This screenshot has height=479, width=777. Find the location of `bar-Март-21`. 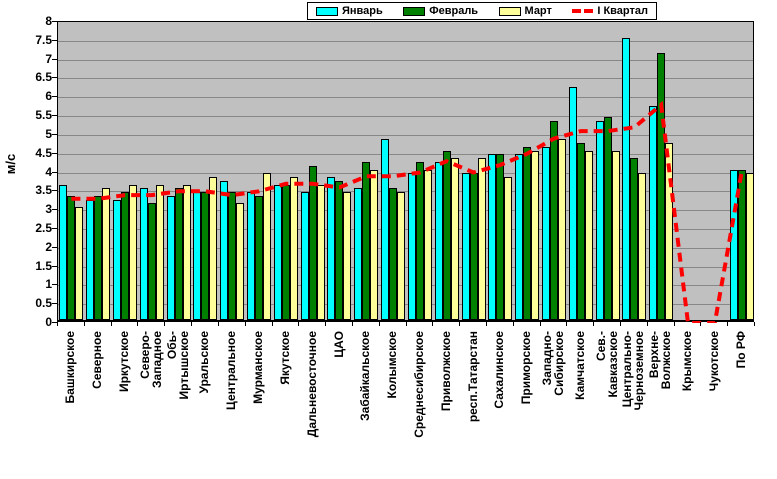

bar-Март-21 is located at coordinates (642, 246).